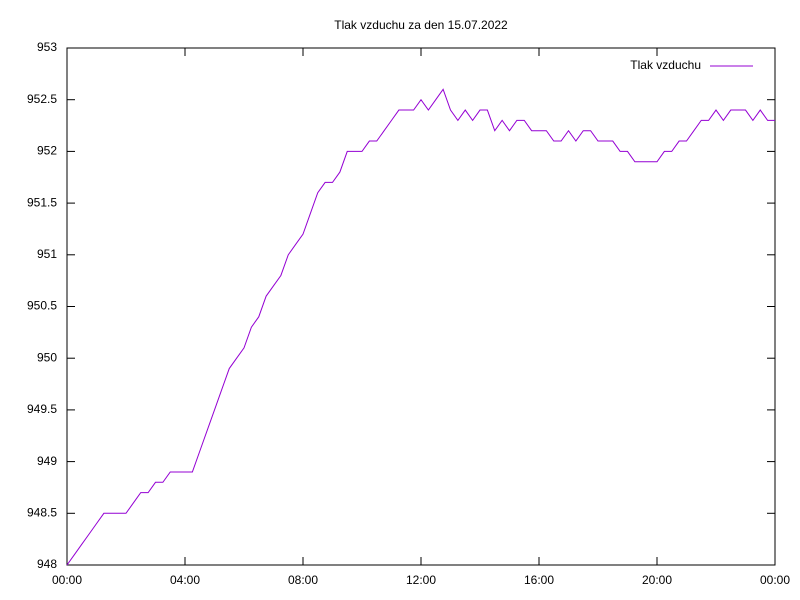 This screenshot has height=600, width=800. Describe the element at coordinates (185, 580) in the screenshot. I see `x-tick-label: 04:00` at that location.